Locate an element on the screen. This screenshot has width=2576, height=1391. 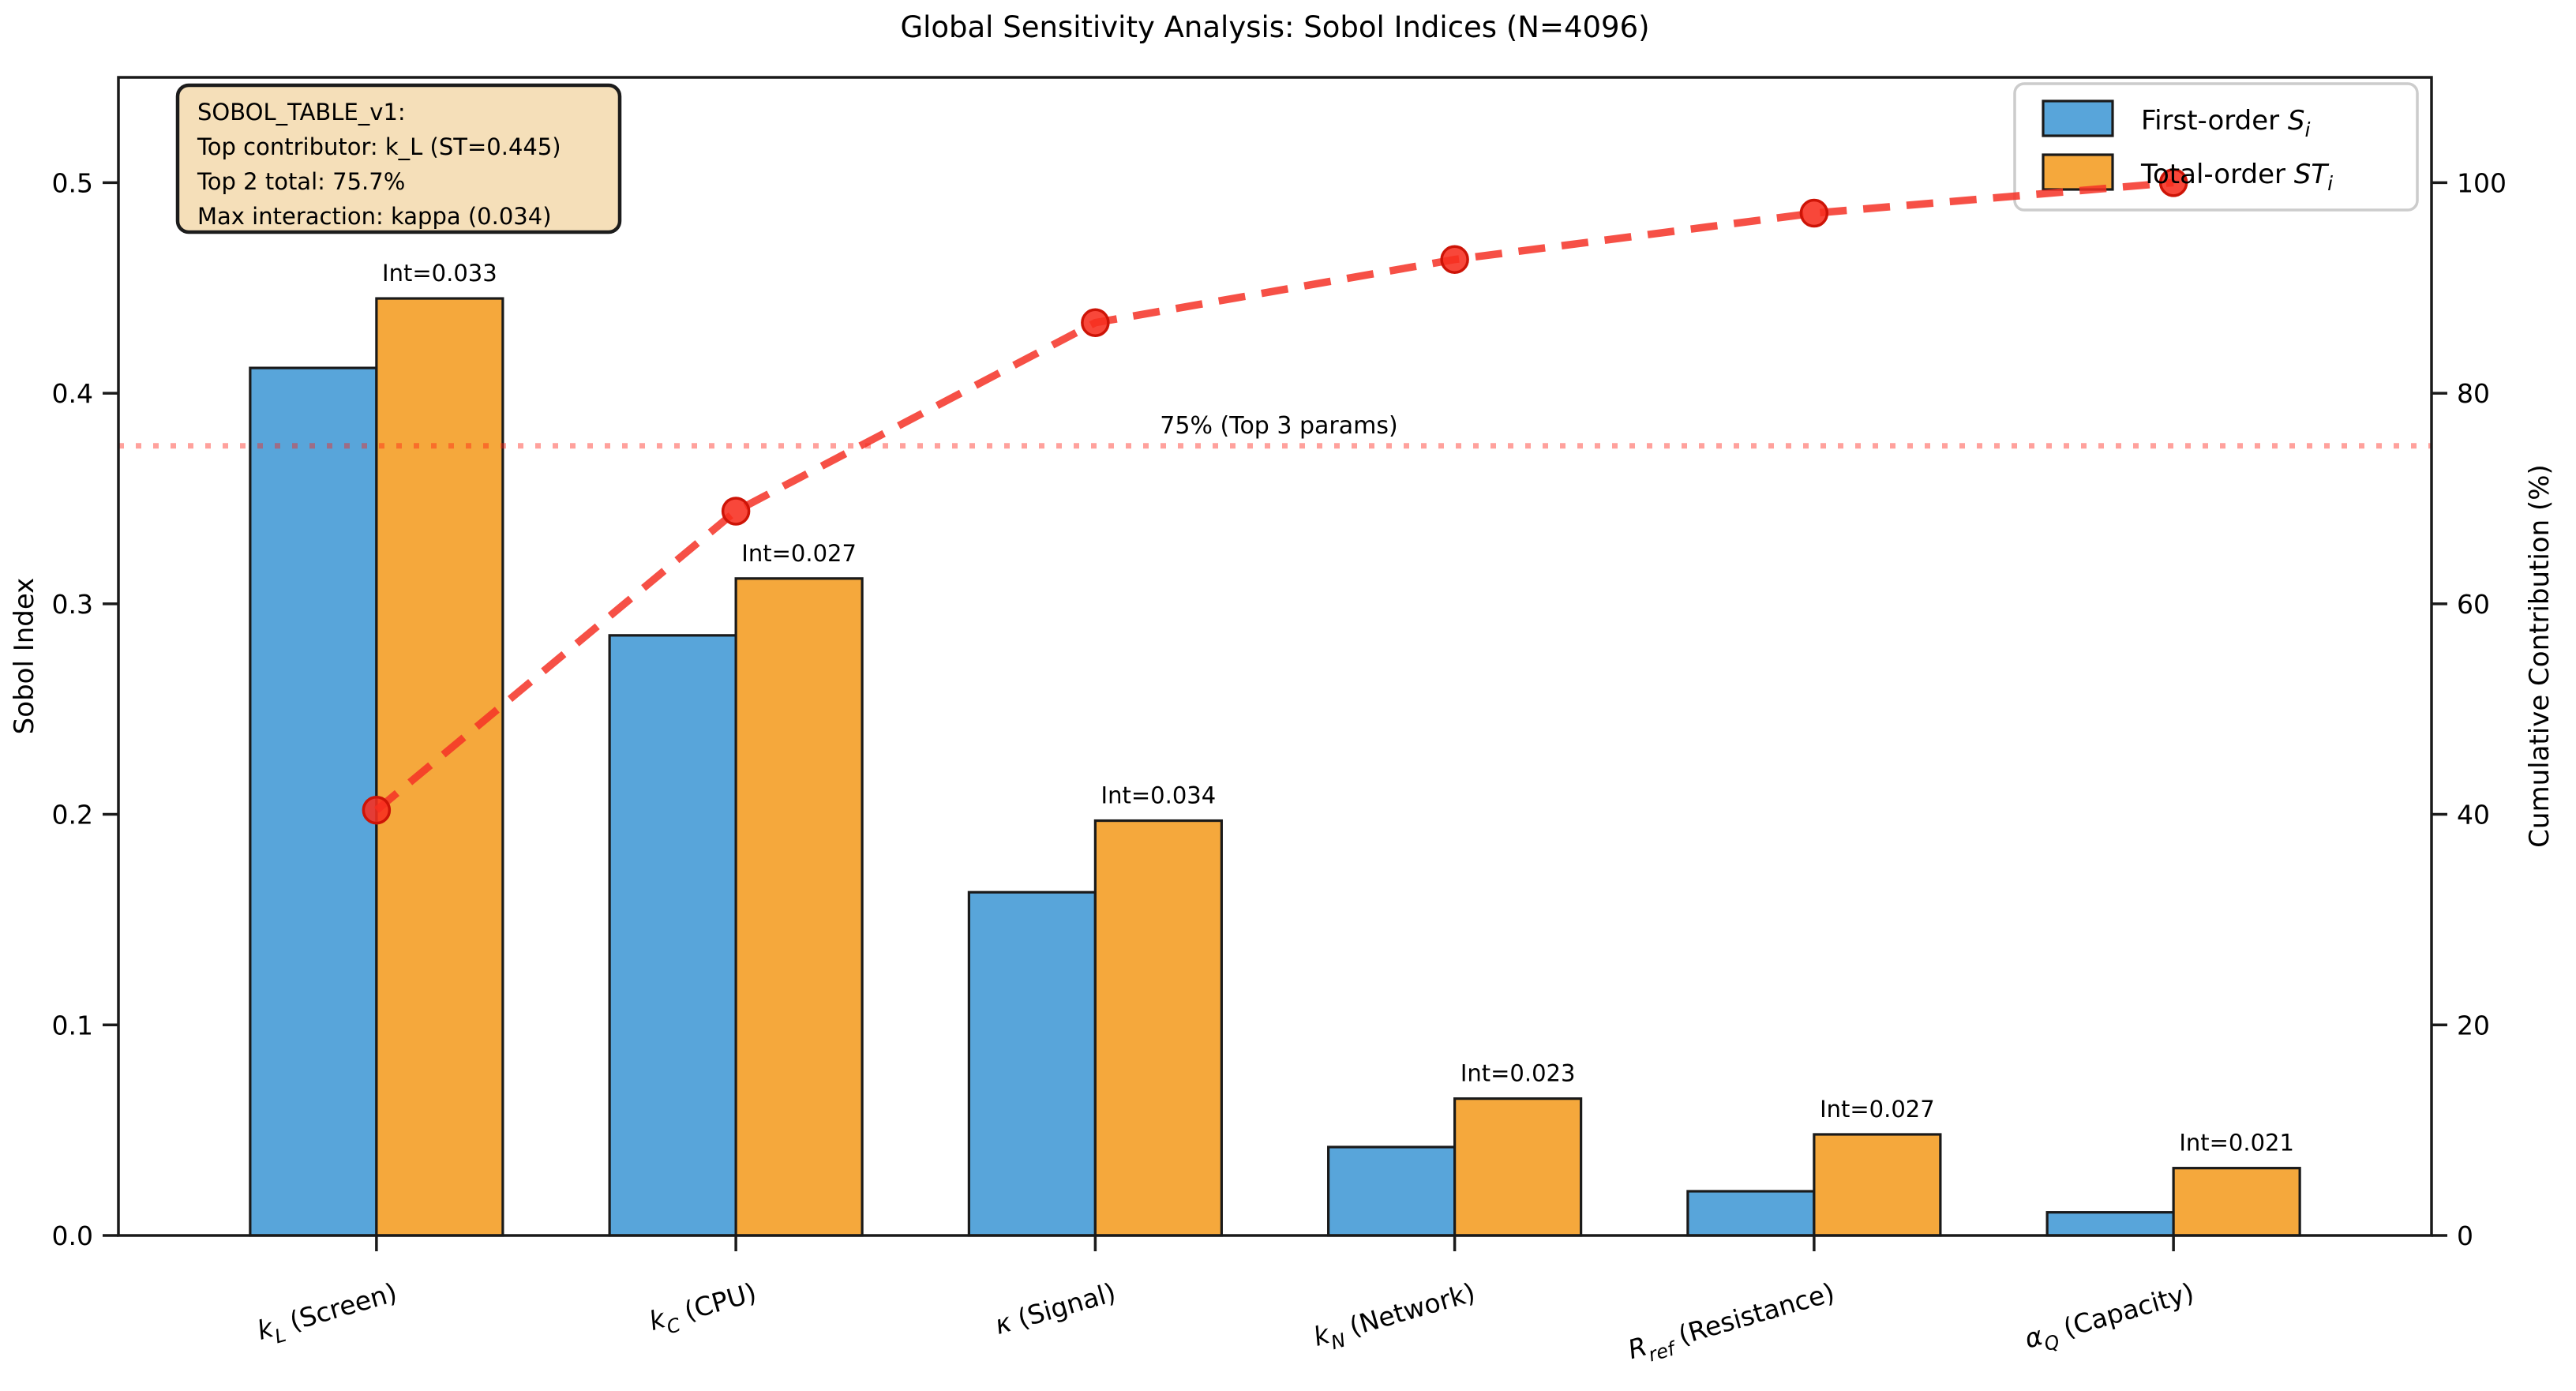
y-tick-label-left-2: 0.2 is located at coordinates (72, 815).